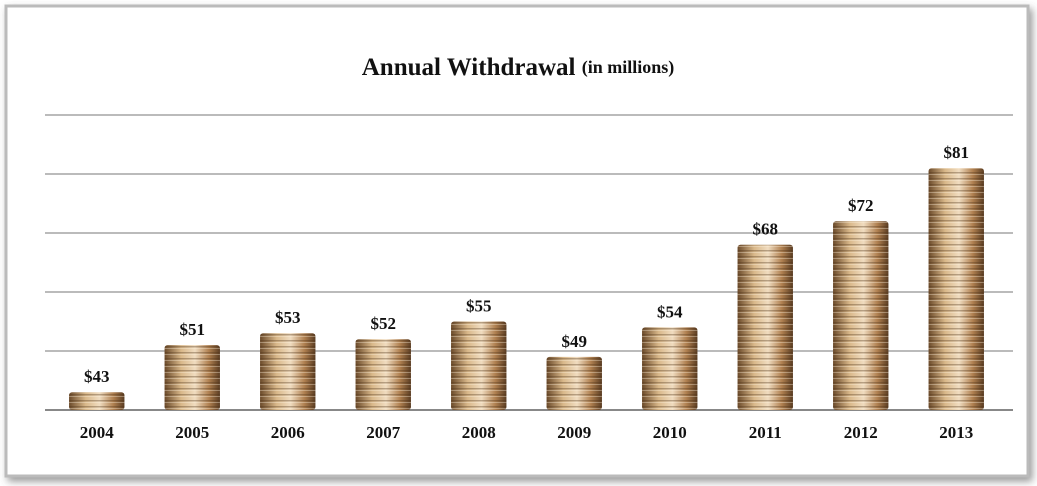  Describe the element at coordinates (861, 205) in the screenshot. I see `value-label: $72` at that location.